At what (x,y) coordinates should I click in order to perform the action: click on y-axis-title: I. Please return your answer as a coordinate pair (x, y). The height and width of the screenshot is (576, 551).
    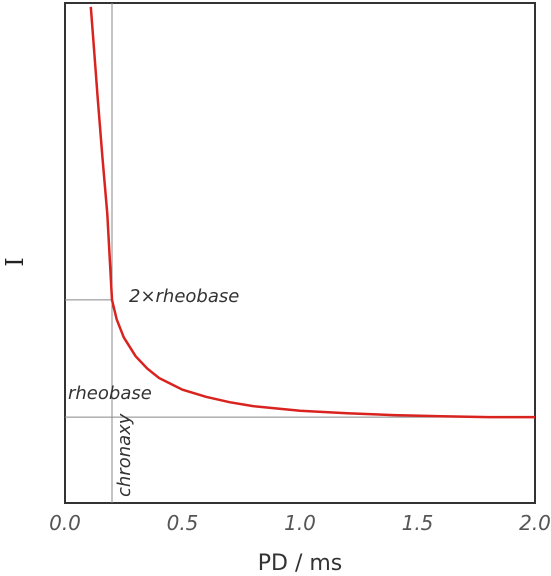
    Looking at the image, I should click on (15, 261).